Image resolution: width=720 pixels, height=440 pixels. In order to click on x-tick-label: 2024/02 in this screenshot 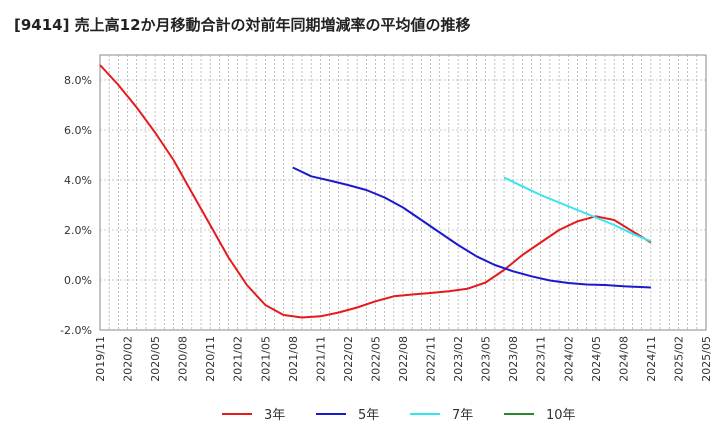, I will do `click(568, 359)`.